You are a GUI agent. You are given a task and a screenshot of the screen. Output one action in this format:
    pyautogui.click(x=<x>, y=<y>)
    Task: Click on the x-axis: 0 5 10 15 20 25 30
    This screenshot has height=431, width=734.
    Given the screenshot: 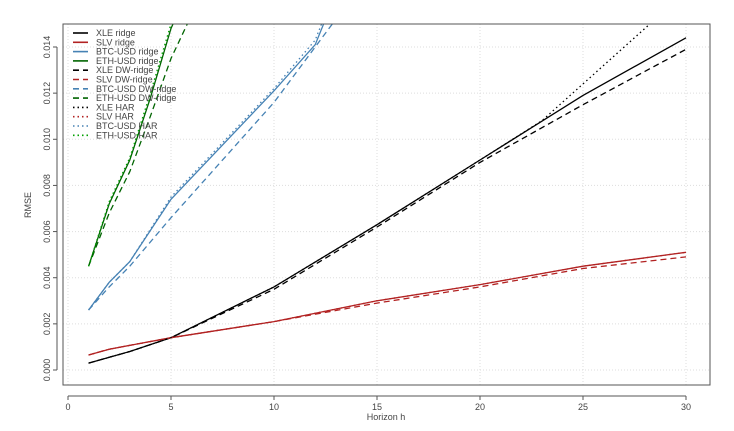 What is the action you would take?
    pyautogui.click(x=378, y=403)
    